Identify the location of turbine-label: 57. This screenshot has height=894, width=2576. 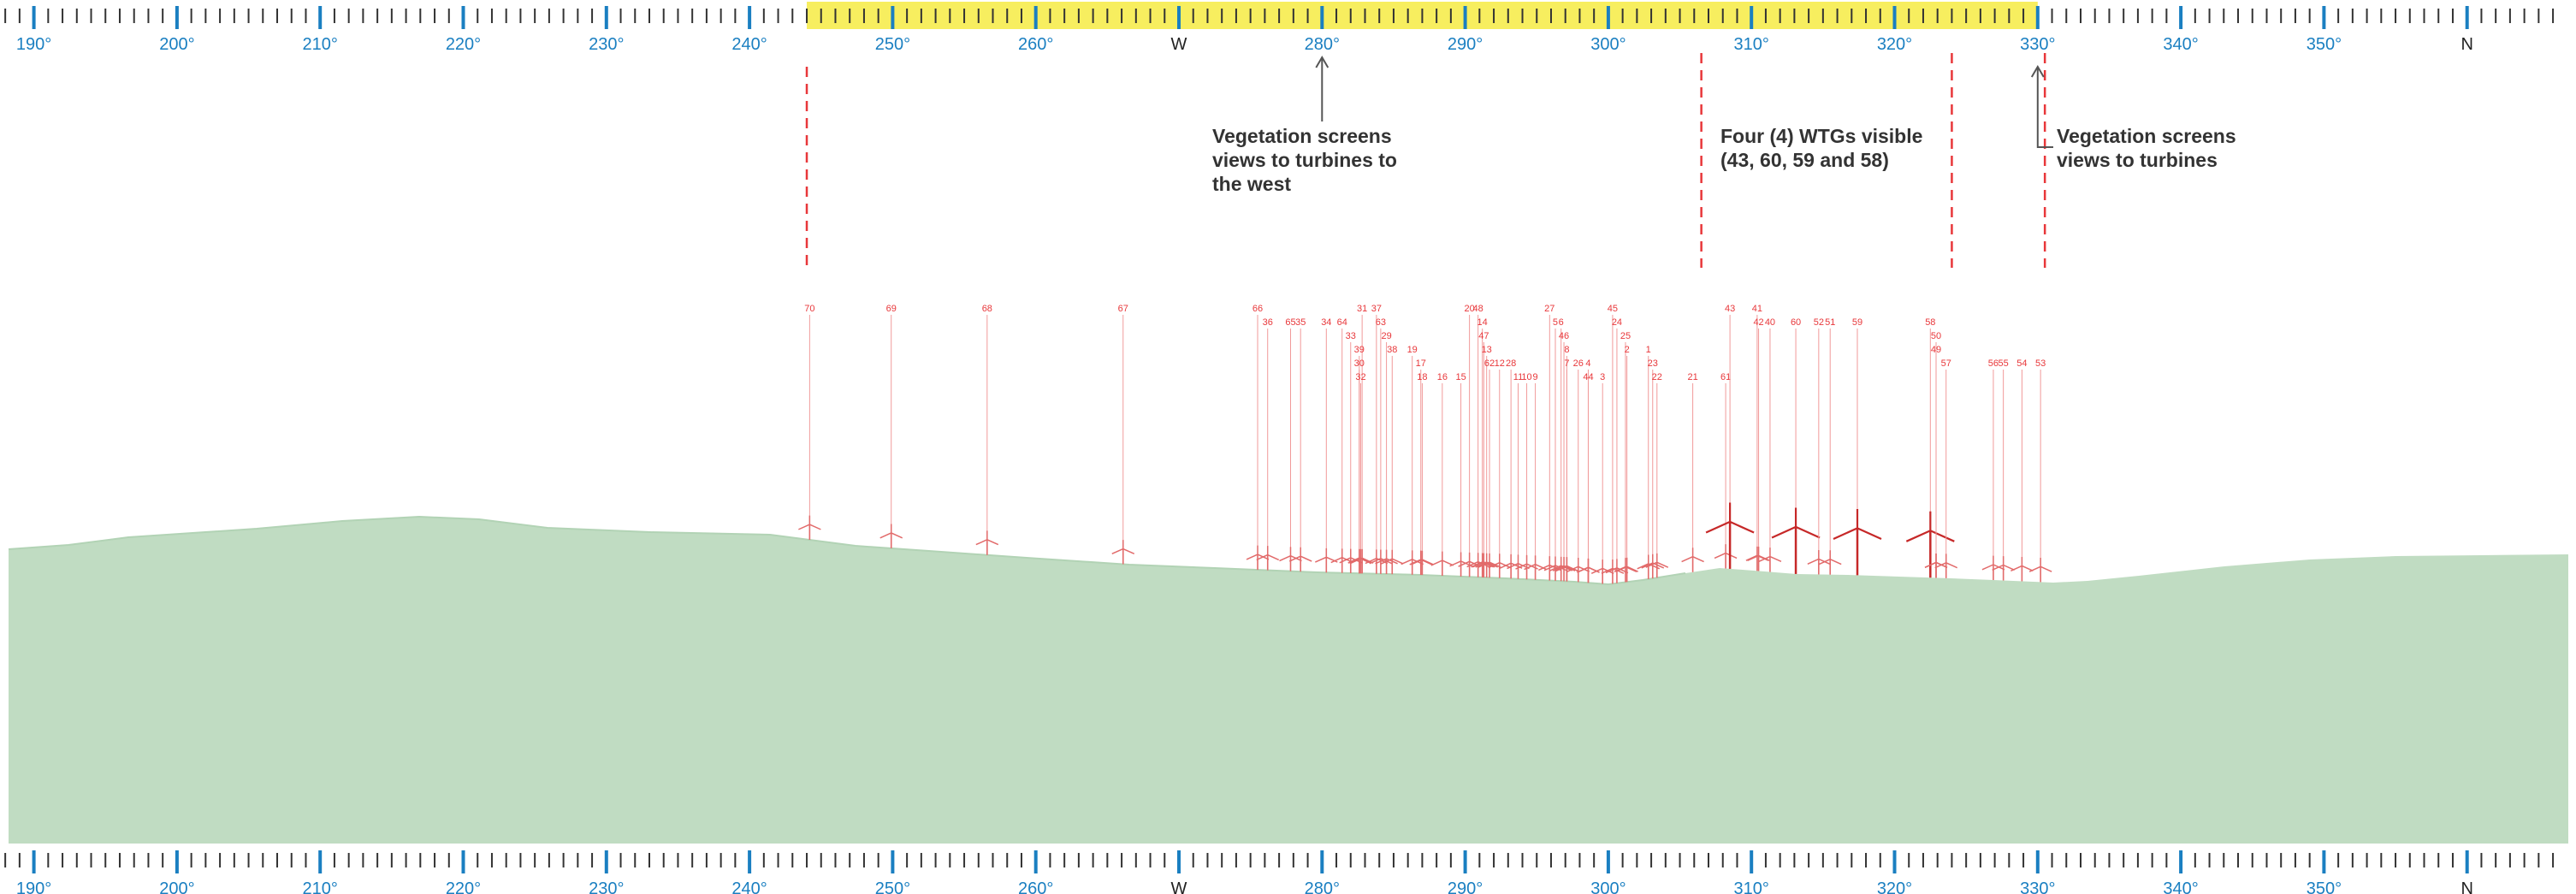
(1946, 364).